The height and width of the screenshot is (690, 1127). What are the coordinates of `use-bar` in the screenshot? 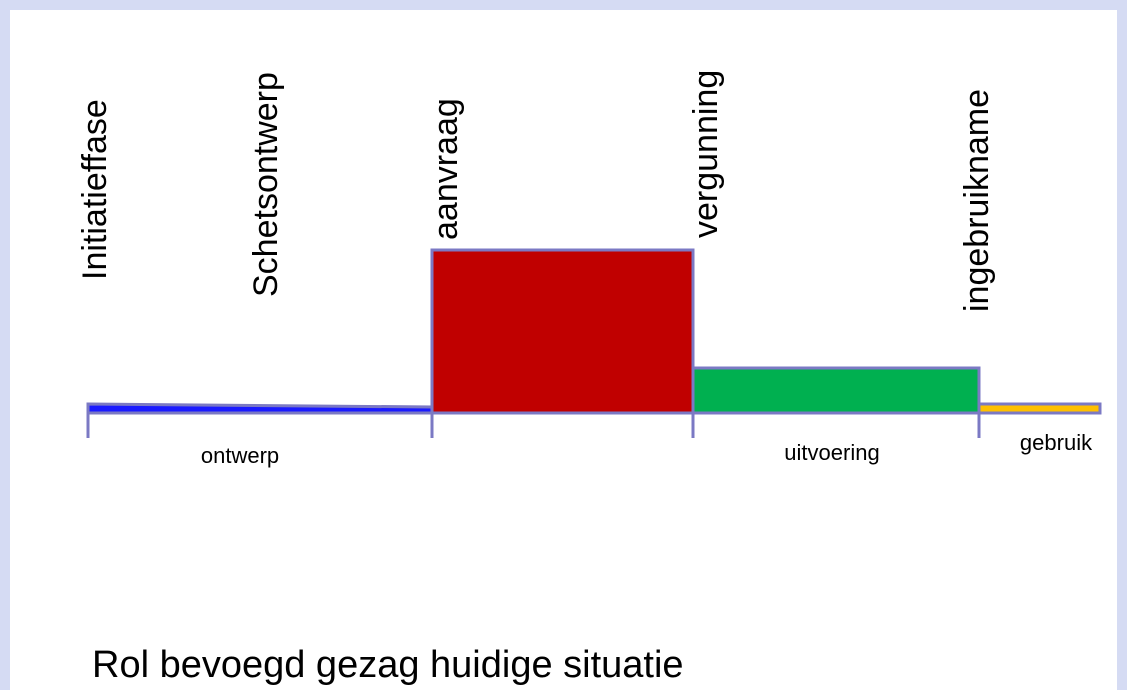 It's located at (1039, 408).